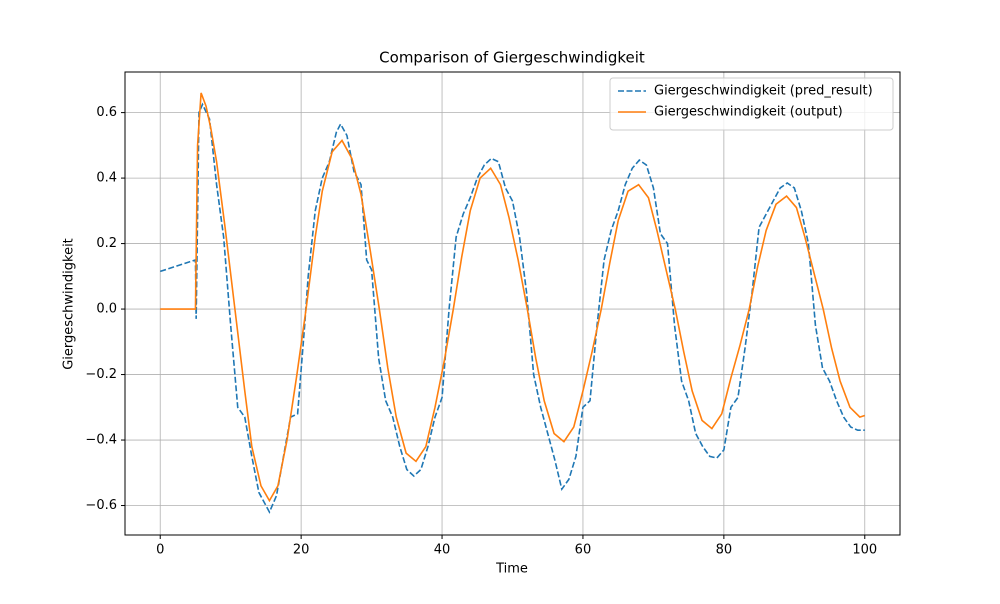 This screenshot has height=604, width=1000. What do you see at coordinates (301, 550) in the screenshot?
I see `x-tick-label: 20` at bounding box center [301, 550].